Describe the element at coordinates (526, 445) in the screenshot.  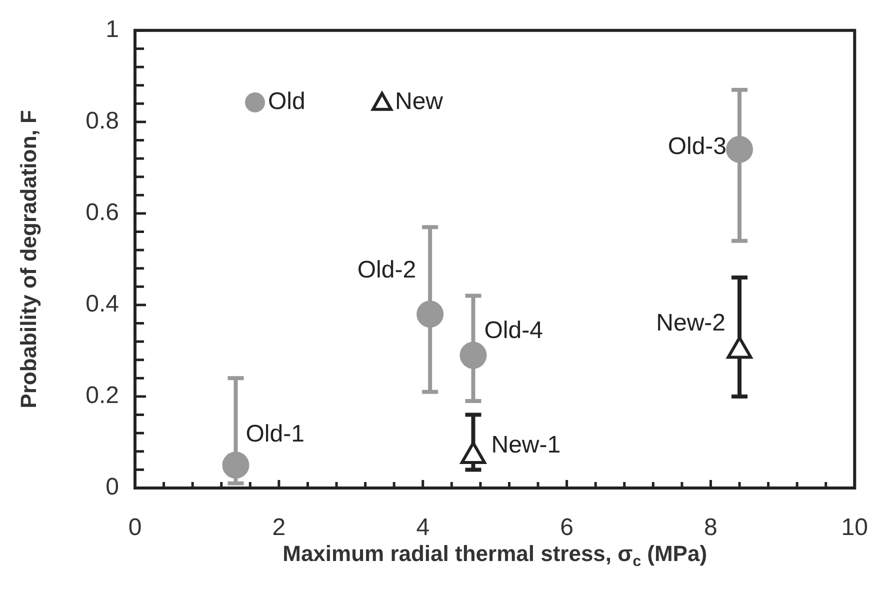
I see `annotation: New-1` at that location.